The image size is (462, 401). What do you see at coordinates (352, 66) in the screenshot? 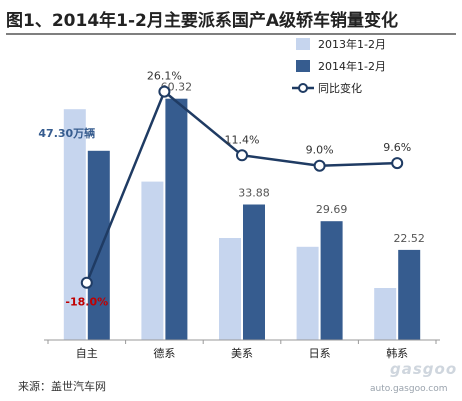
I see `legend-label-1: 2014年1-2月` at bounding box center [352, 66].